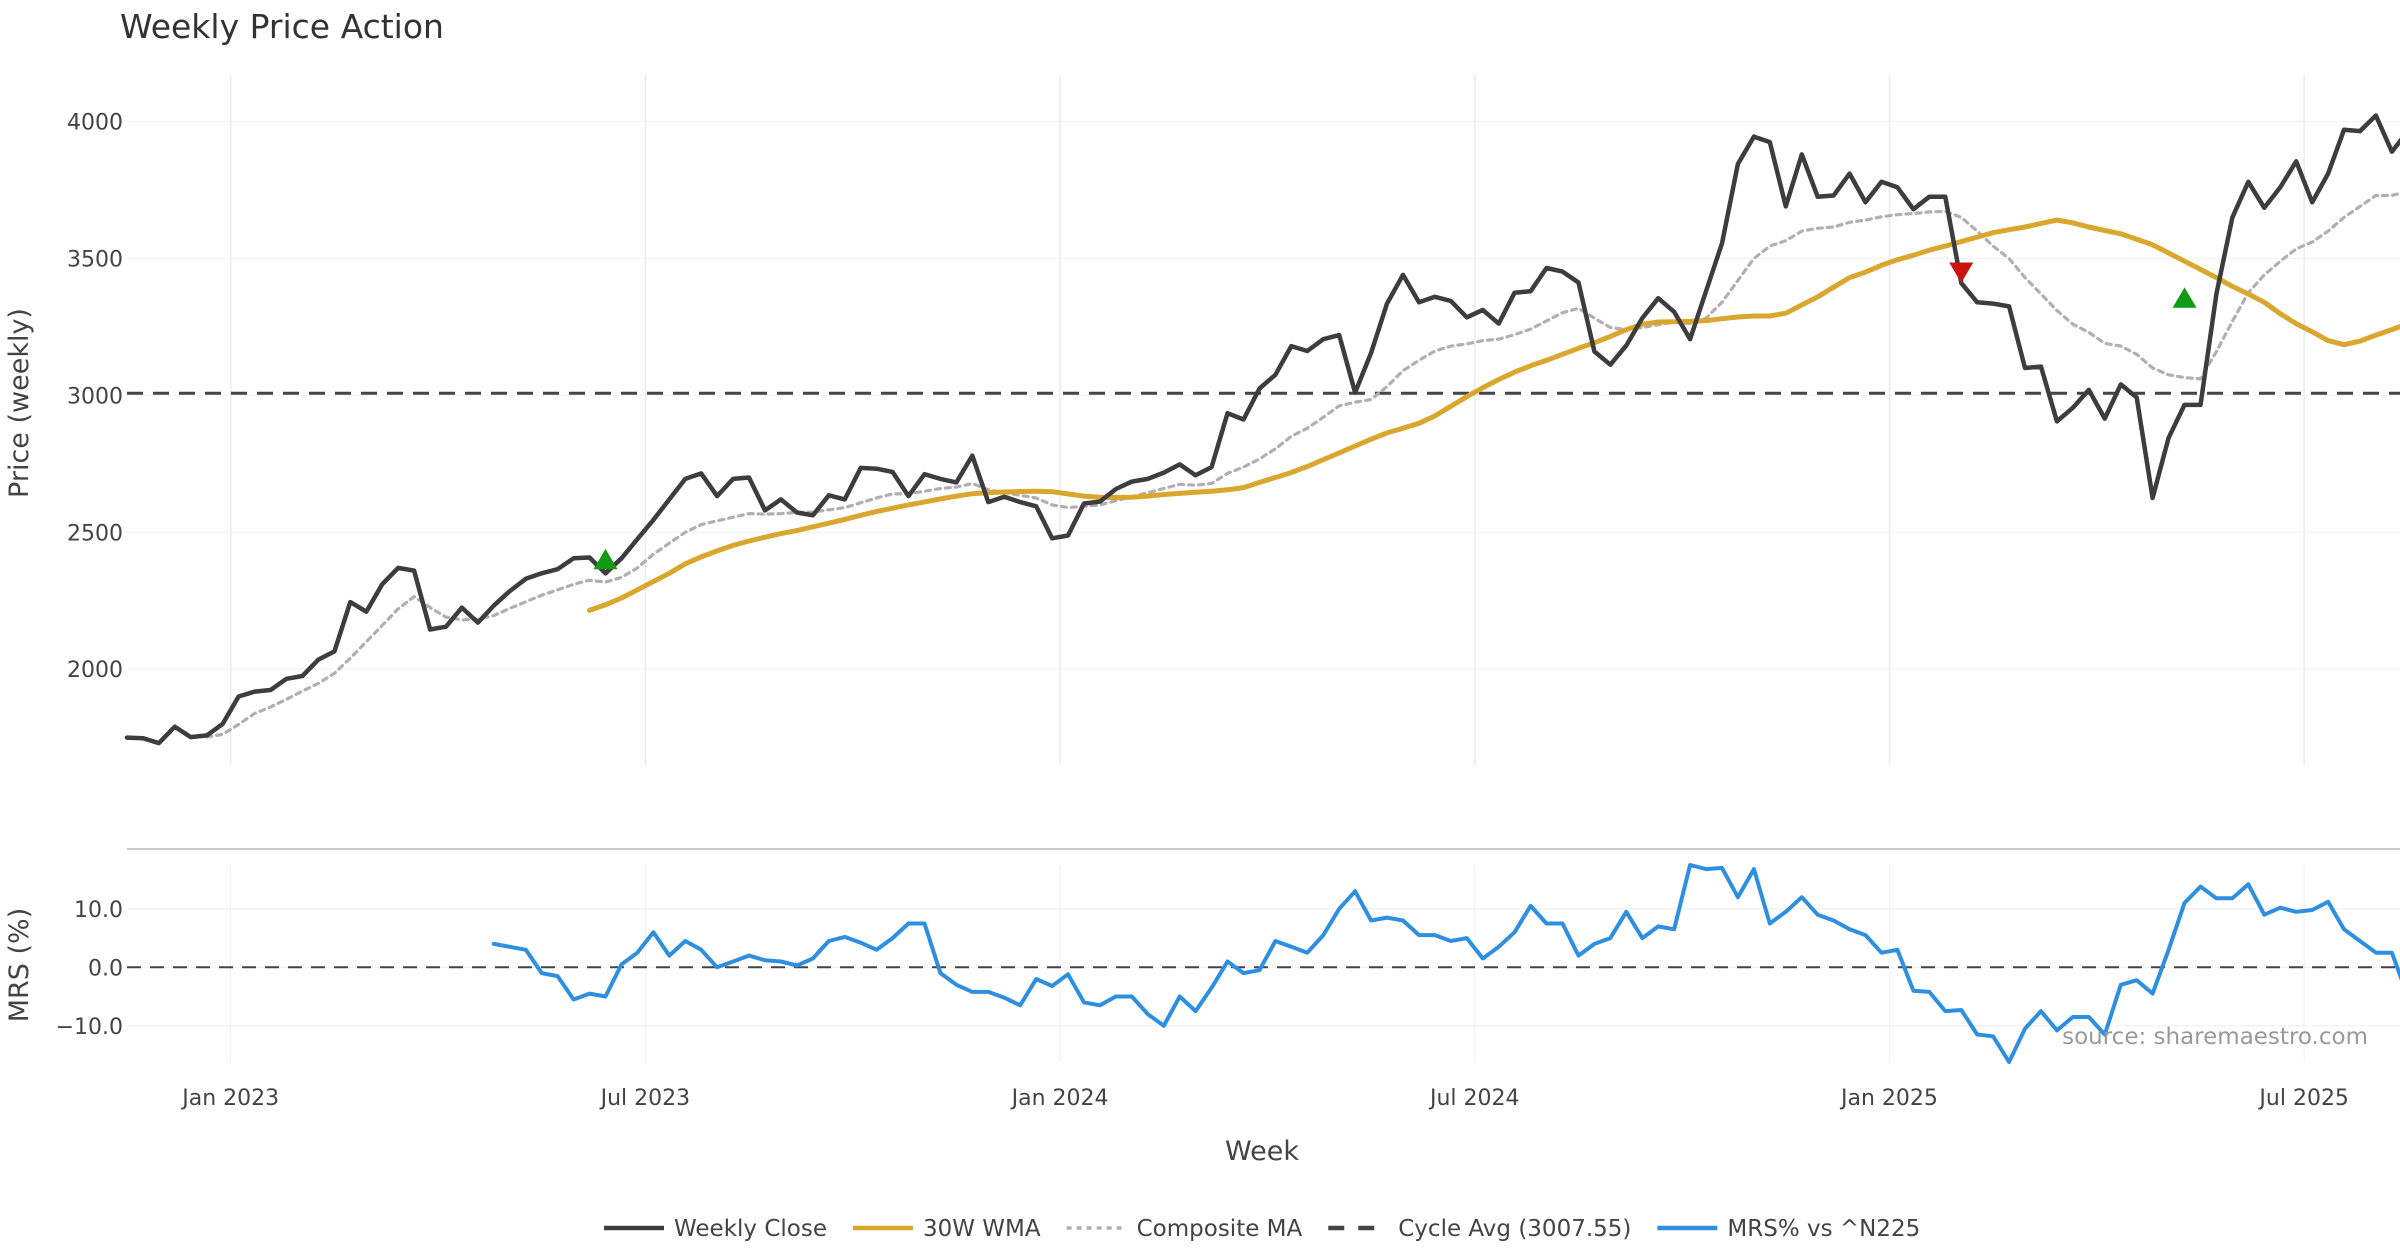 The image size is (2400, 1260). What do you see at coordinates (19, 403) in the screenshot?
I see `price-y-axis-title: Price (weekly)` at bounding box center [19, 403].